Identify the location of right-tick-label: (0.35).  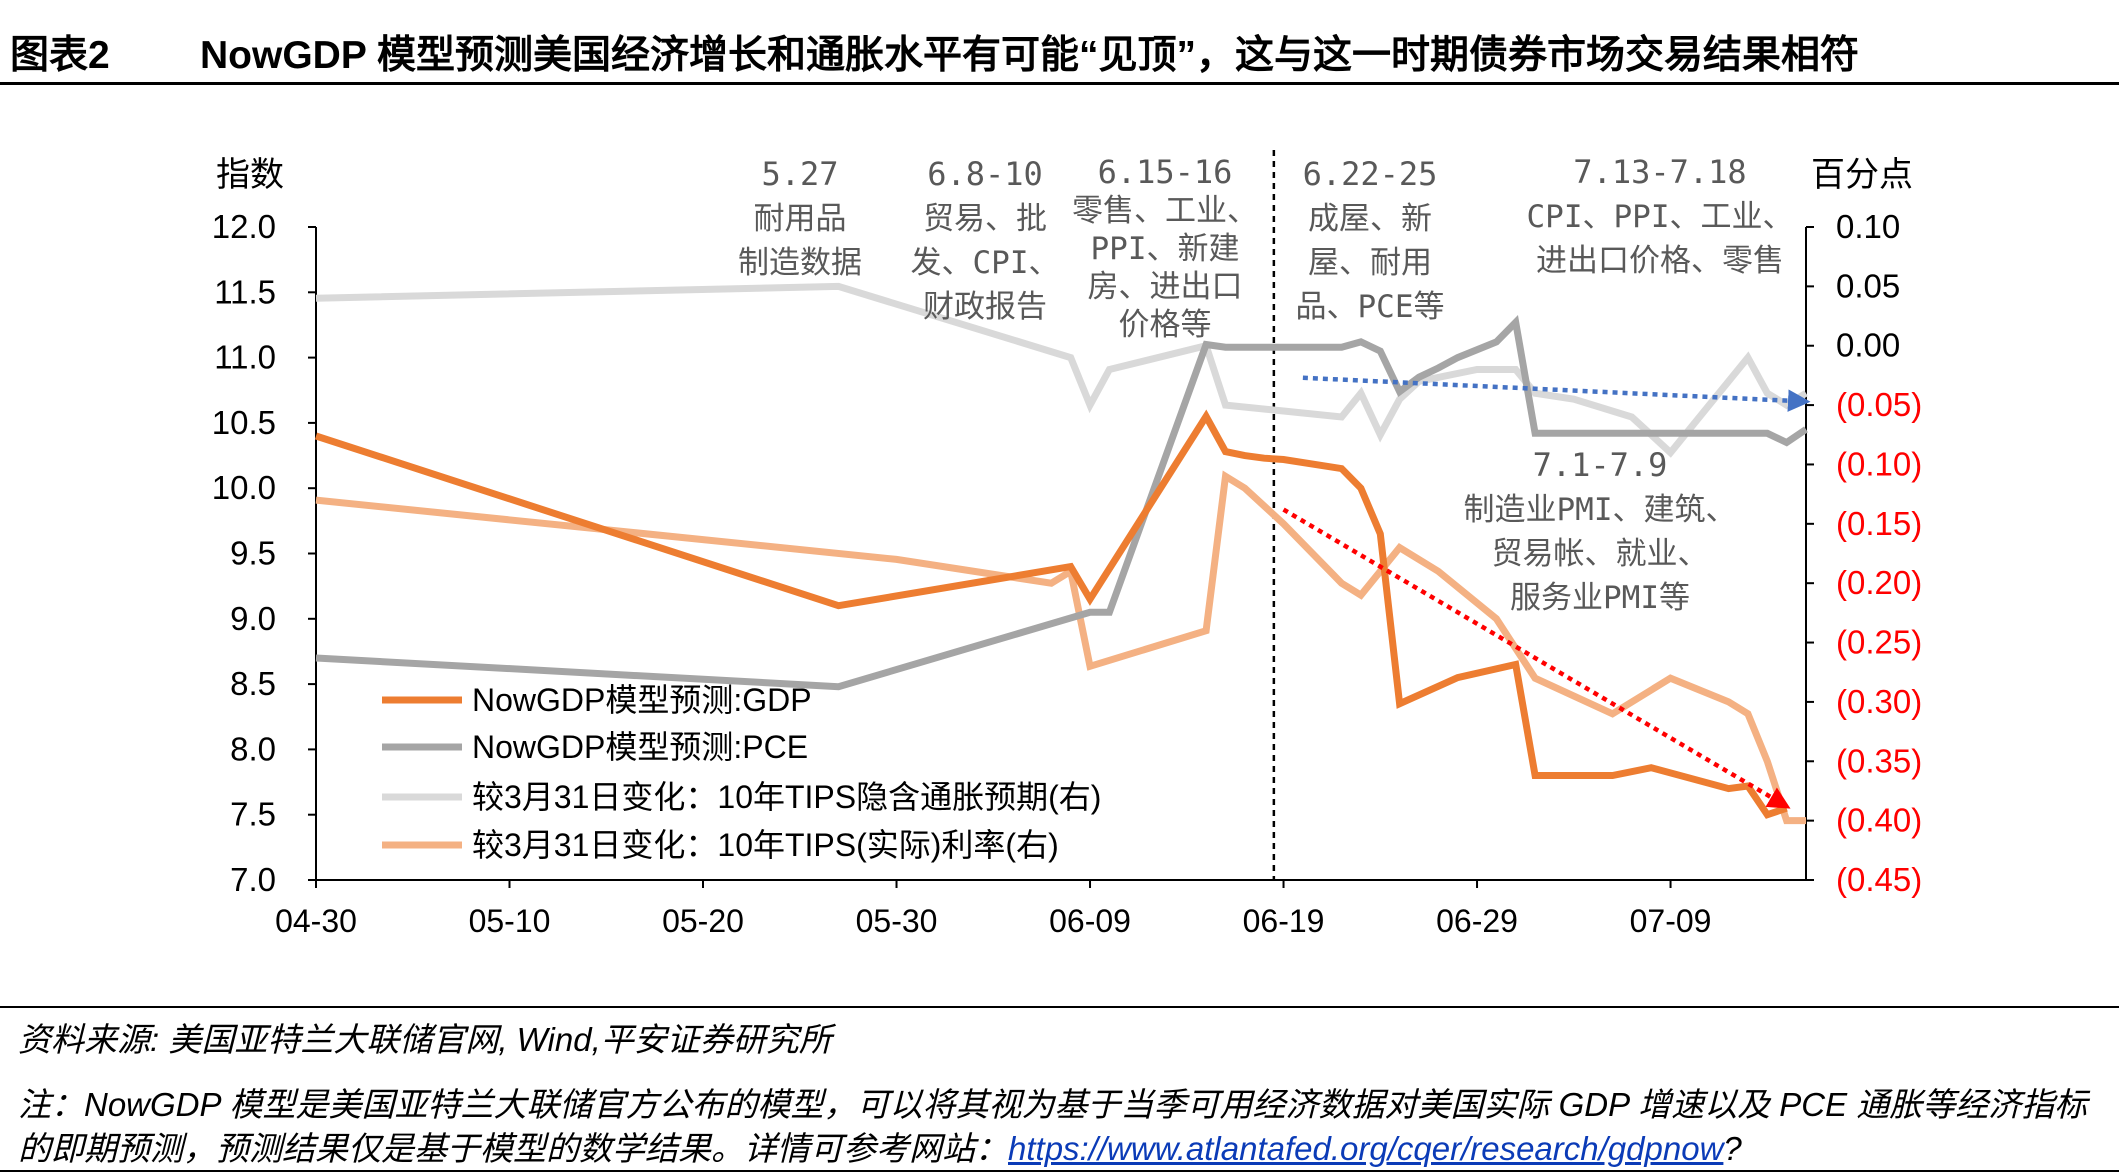
(1879, 760).